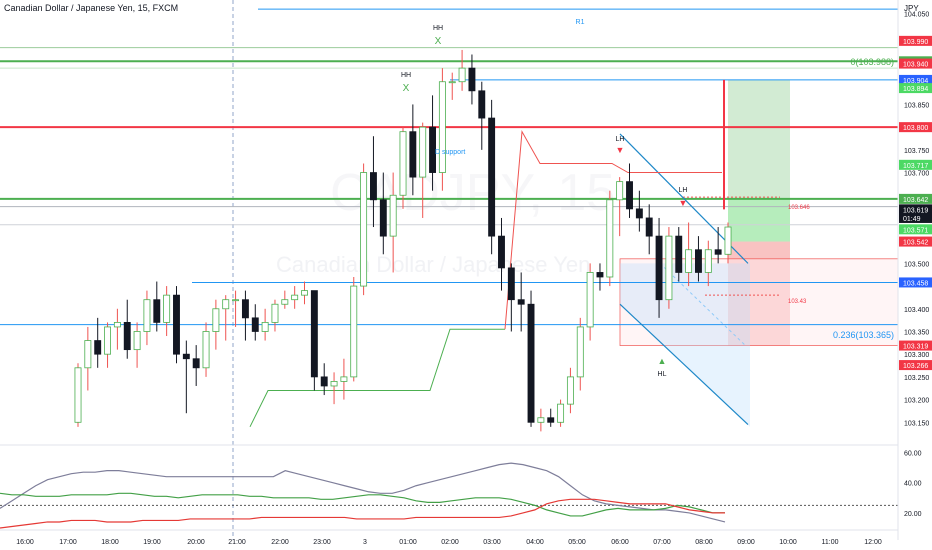 The image size is (932, 550). What do you see at coordinates (702, 304) in the screenshot?
I see `channel-mid` at bounding box center [702, 304].